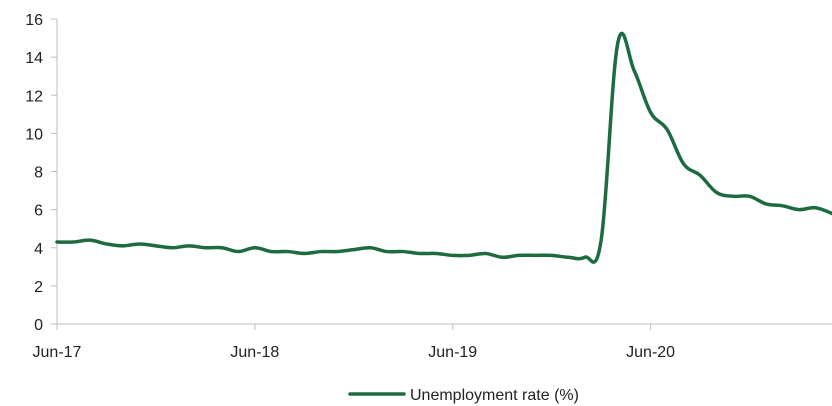 This screenshot has width=832, height=406. I want to click on y-axis-ticks: 0 2 4 6 8 10 12 14 16, so click(41, 173).